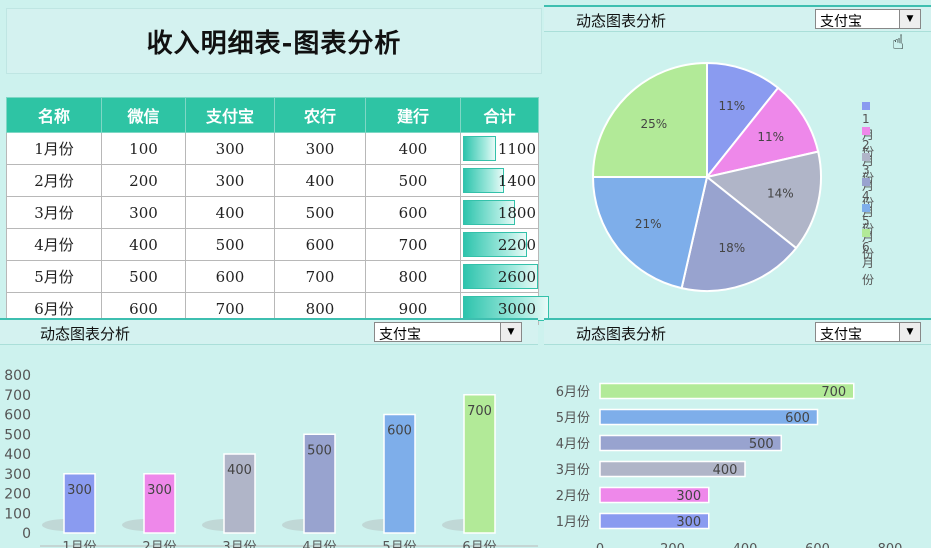 The width and height of the screenshot is (931, 548). Describe the element at coordinates (273, 277) in the screenshot. I see `table-row: 5月份 500 600 700 800 2600` at that location.